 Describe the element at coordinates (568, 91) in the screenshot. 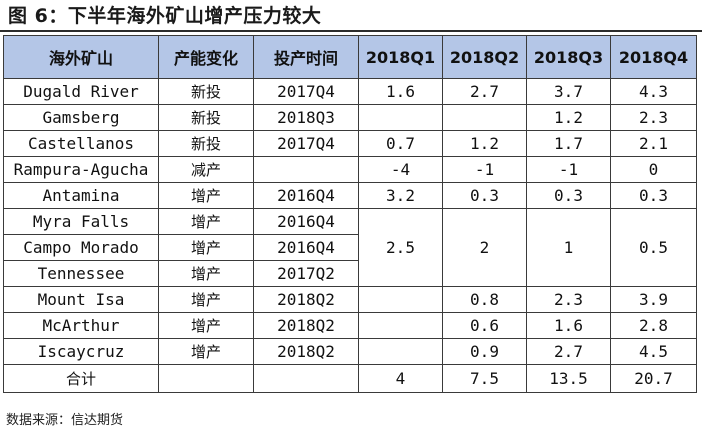

I see `value-2018q3: 3.7` at that location.